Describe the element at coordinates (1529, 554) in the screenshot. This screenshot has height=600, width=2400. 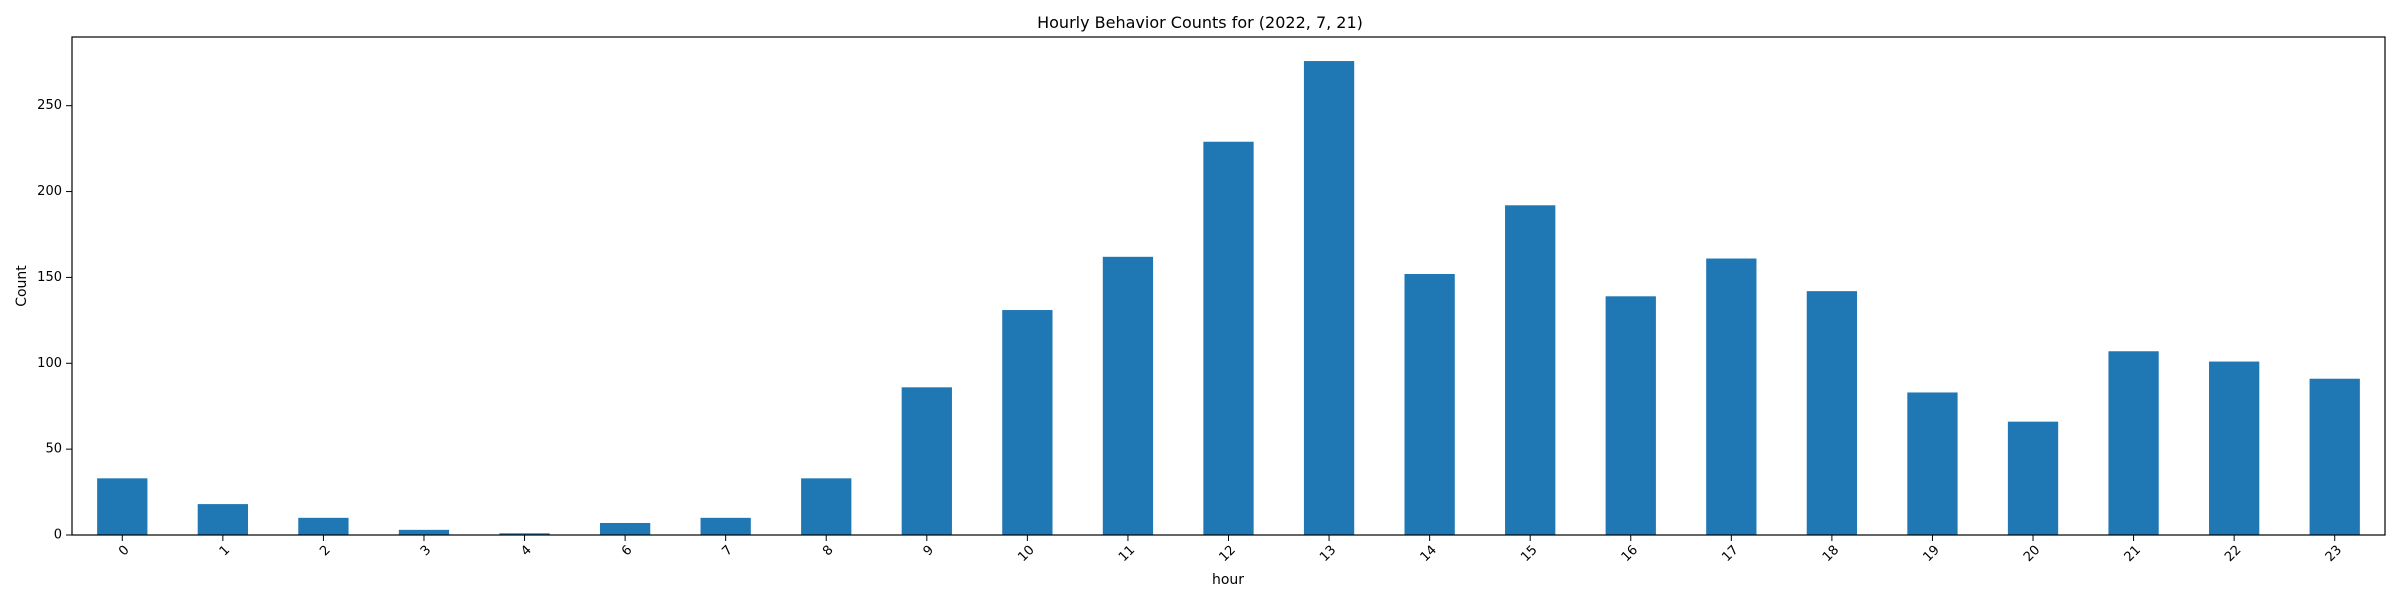
I see `x-tick-label: 15` at that location.